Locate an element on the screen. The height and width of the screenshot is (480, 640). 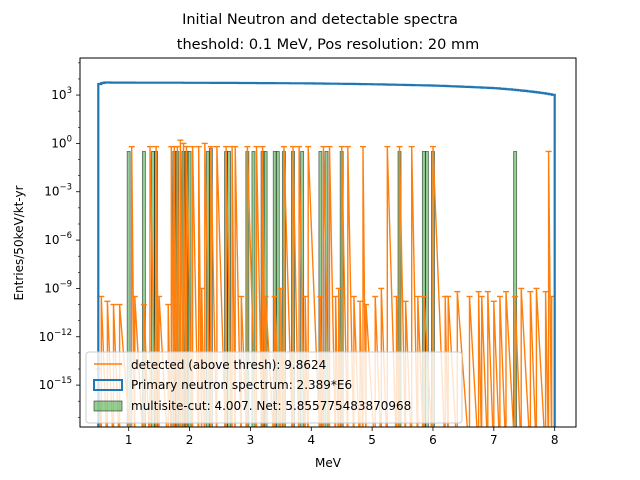
x-tick-label: 4 is located at coordinates (311, 440).